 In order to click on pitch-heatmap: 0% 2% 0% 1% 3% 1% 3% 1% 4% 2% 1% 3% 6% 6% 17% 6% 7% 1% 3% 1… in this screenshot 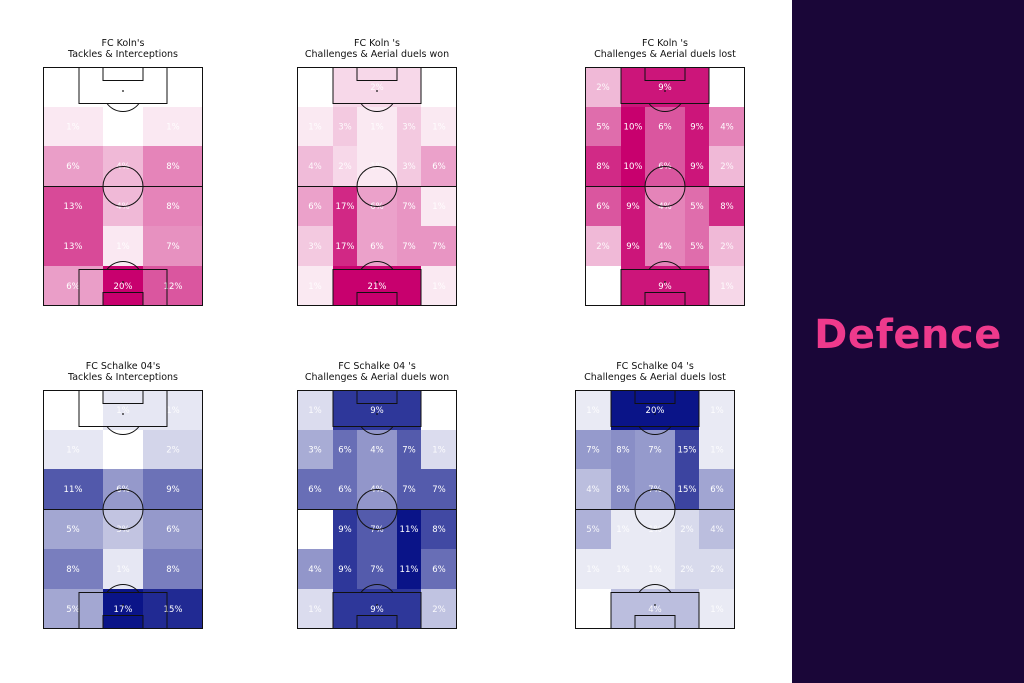, I will do `click(377, 186)`.